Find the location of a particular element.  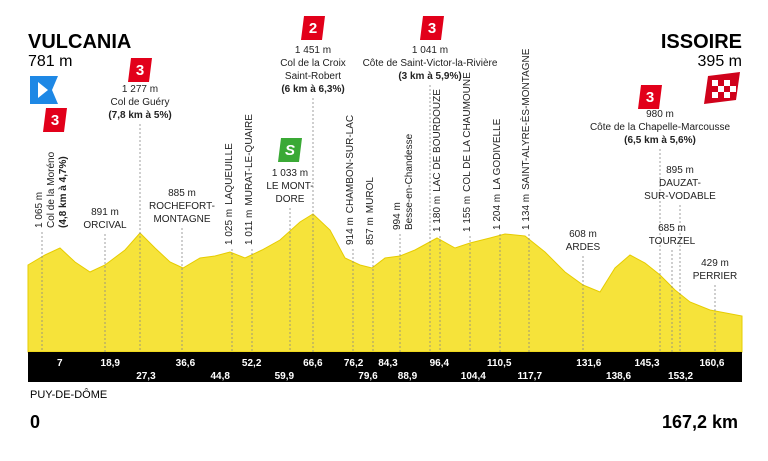

waypoint-label: (3 km à 5,9%) is located at coordinates (429, 76).